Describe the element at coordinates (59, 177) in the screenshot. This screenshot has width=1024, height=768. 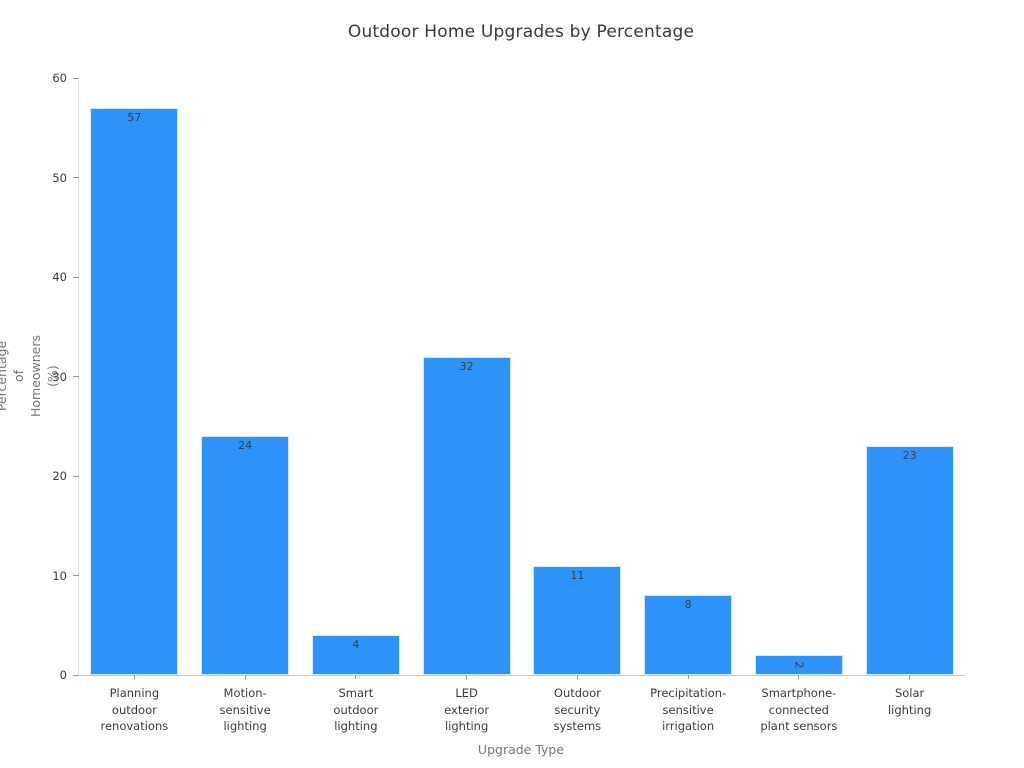
I see `y-tick-label: 50` at that location.